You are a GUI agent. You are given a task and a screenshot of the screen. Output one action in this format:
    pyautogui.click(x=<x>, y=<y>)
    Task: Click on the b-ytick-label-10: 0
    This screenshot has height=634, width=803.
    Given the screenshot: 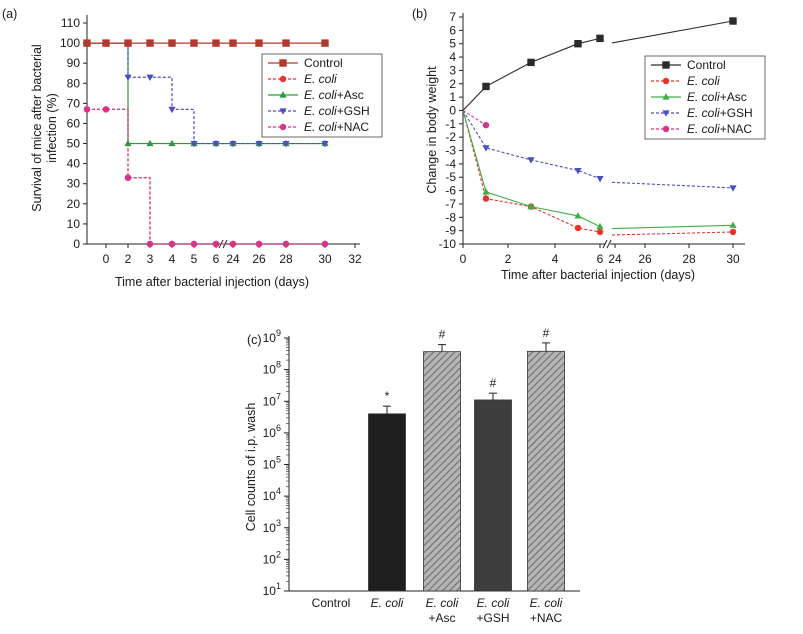 What is the action you would take?
    pyautogui.click(x=452, y=110)
    